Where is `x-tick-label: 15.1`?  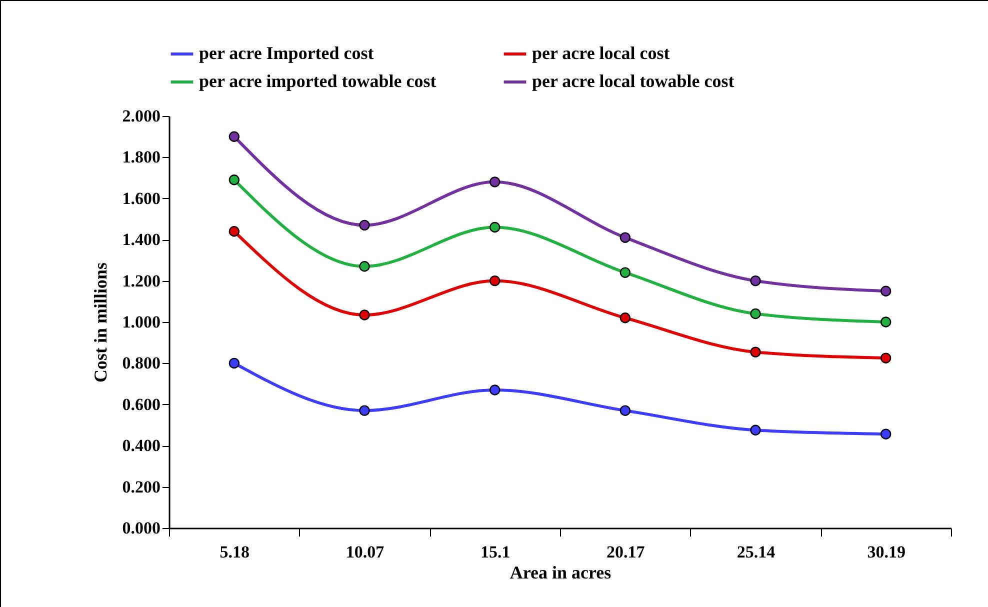
x-tick-label: 15.1 is located at coordinates (495, 552).